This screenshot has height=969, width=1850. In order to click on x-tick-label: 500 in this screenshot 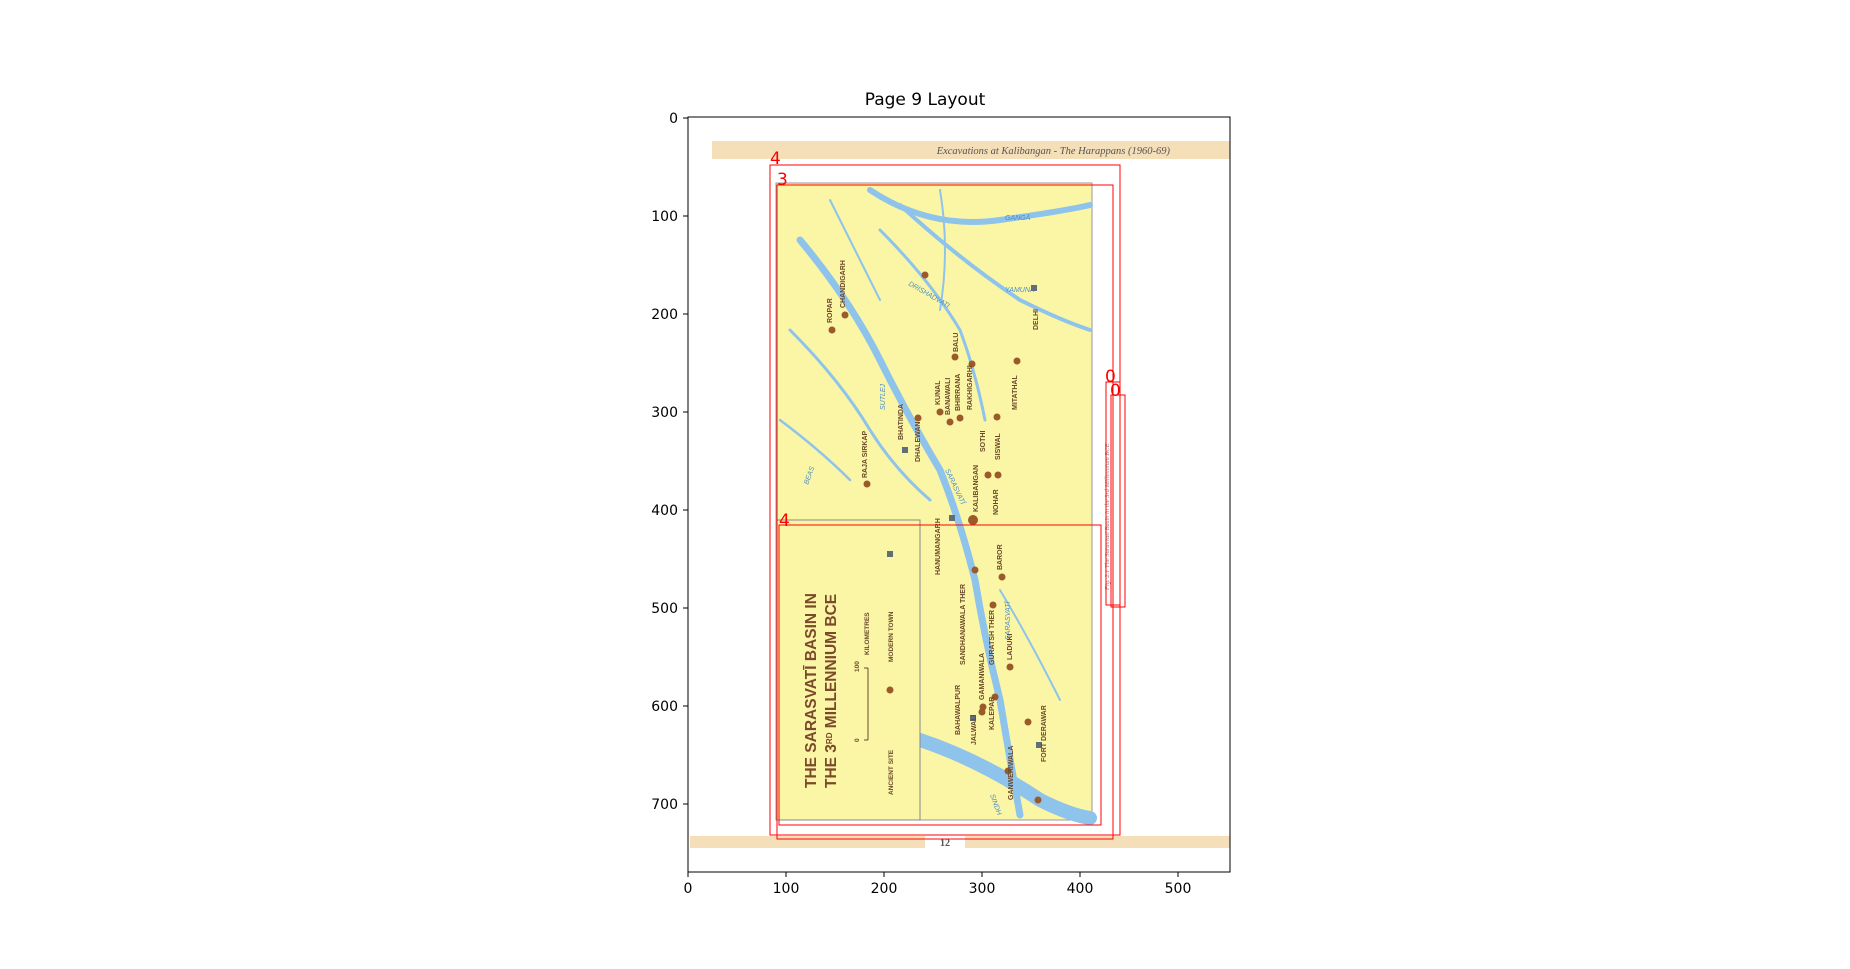, I will do `click(1178, 889)`.